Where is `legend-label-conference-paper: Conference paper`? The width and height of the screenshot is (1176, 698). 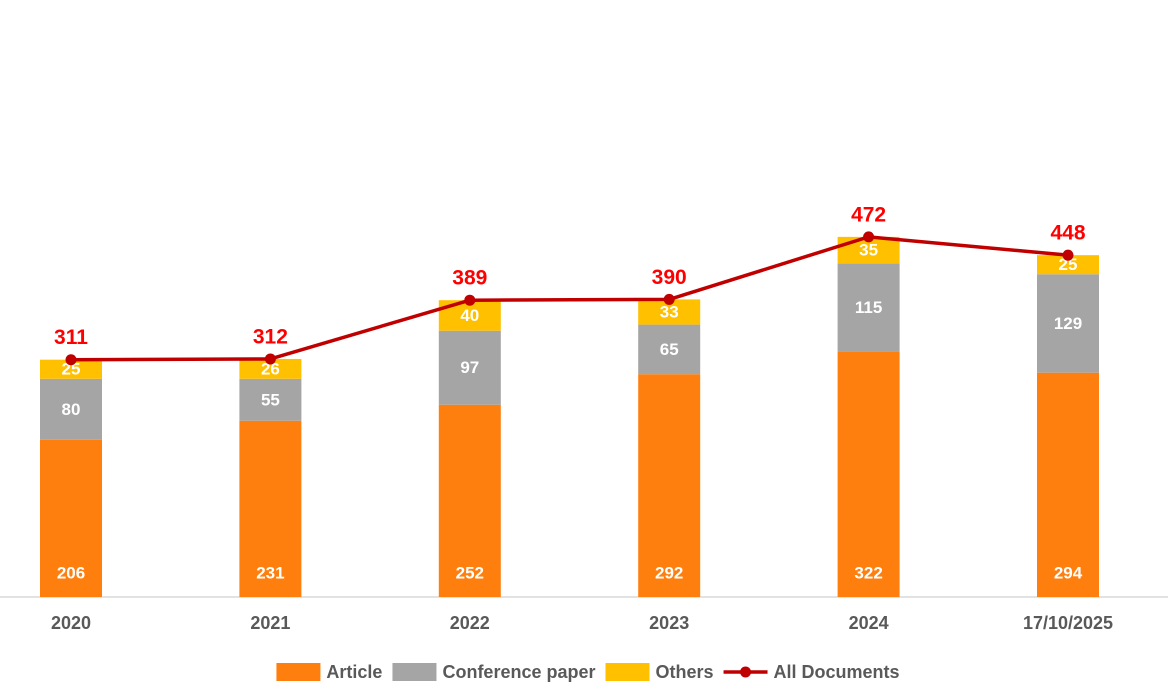
legend-label-conference-paper: Conference paper is located at coordinates (518, 672).